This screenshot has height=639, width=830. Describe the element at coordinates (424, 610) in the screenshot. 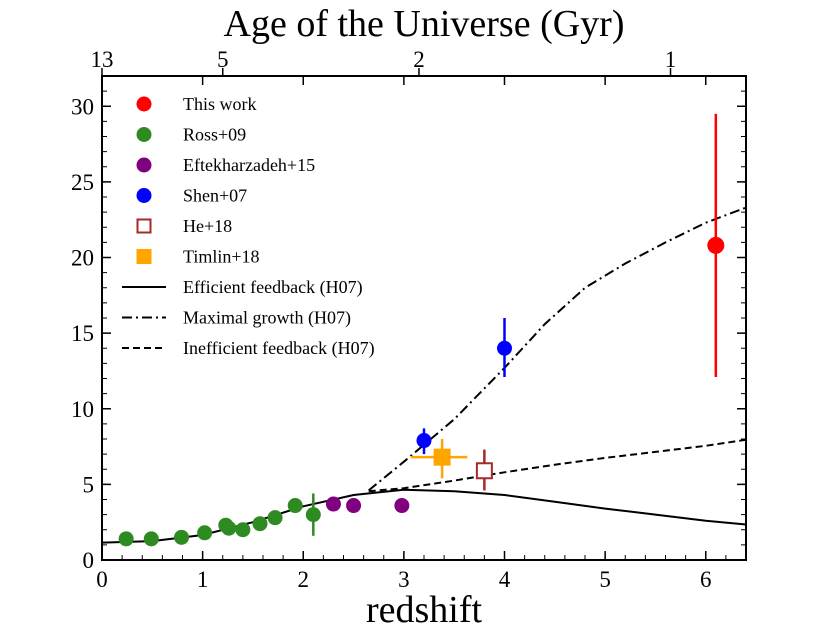

I see `x-axis-title: redshift` at that location.